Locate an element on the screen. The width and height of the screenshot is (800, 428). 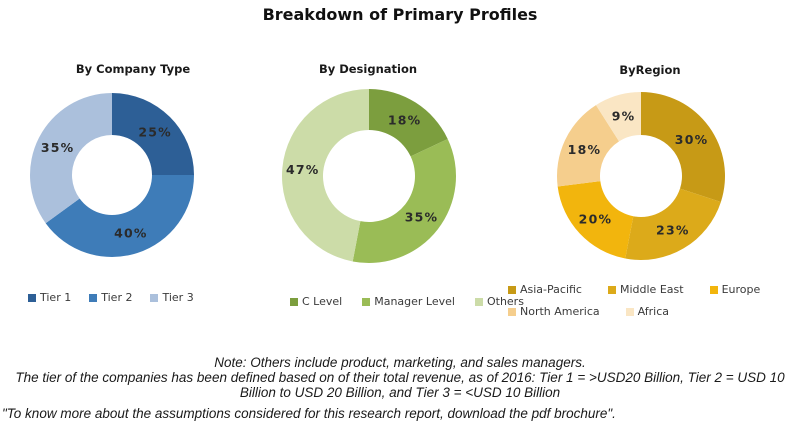
donut-chart-region: 30% 23% 20% 18% 9% is located at coordinates (641, 176).